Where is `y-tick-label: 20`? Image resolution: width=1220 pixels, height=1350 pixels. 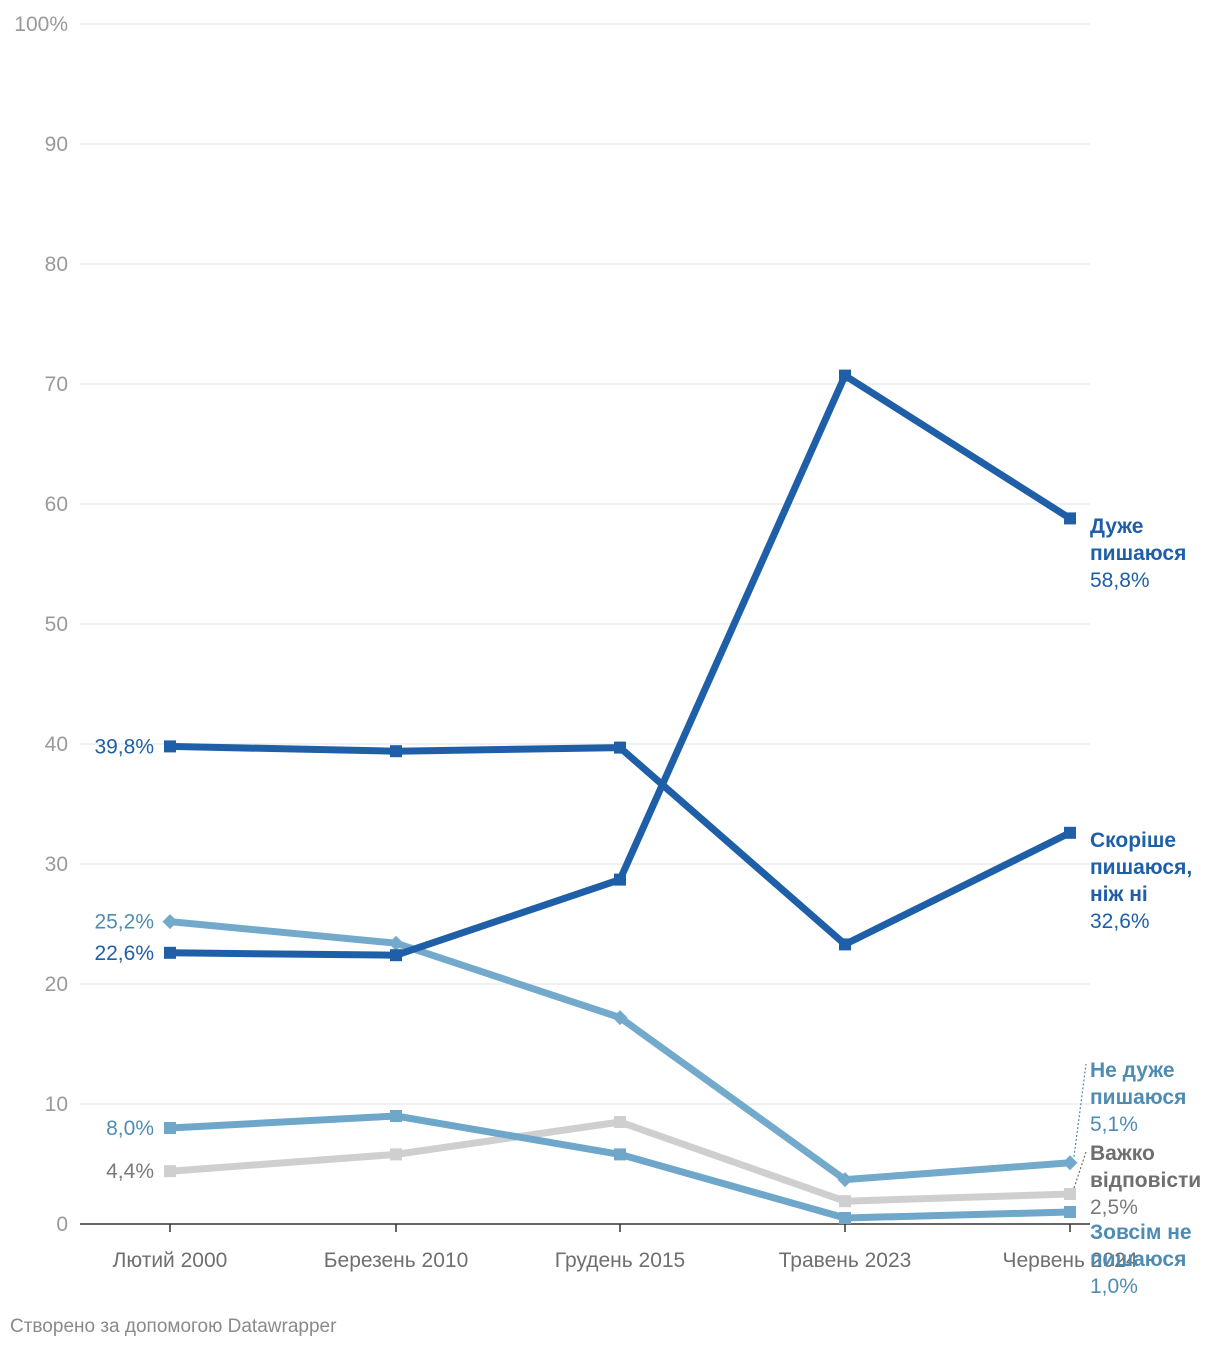 y-tick-label: 20 is located at coordinates (56, 984).